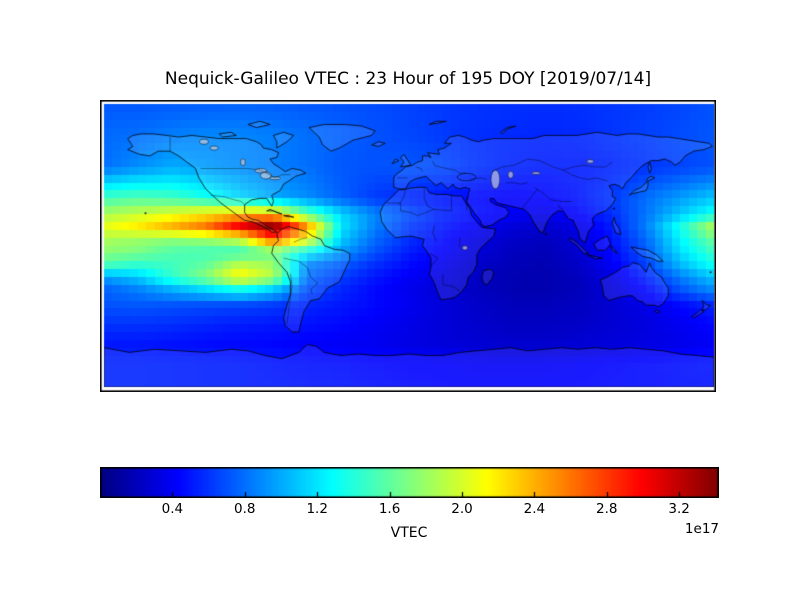 The width and height of the screenshot is (800, 600). What do you see at coordinates (462, 509) in the screenshot?
I see `colorbar-tick-label: 2.0` at bounding box center [462, 509].